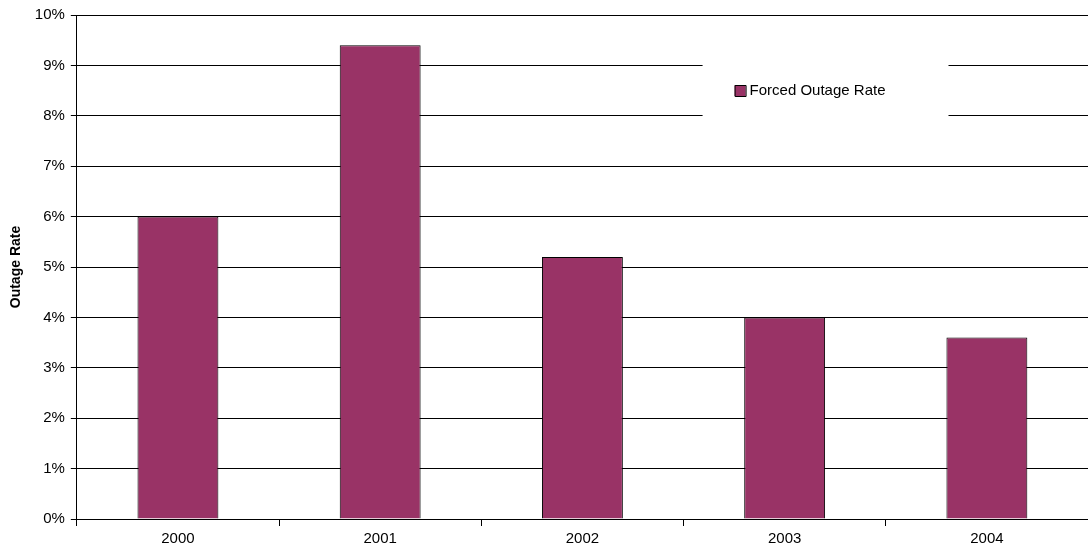  What do you see at coordinates (54, 316) in the screenshot?
I see `y-tick-label: 4%` at bounding box center [54, 316].